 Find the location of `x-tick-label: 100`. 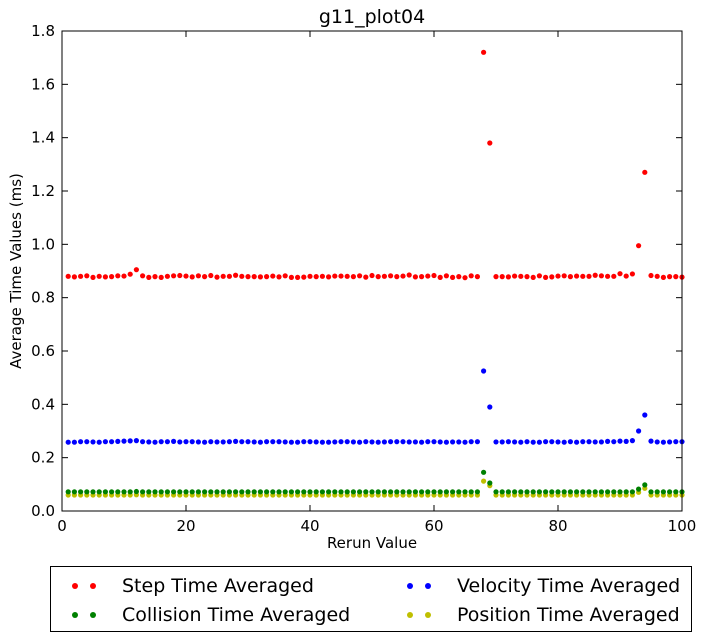

x-tick-label: 100 is located at coordinates (682, 526).